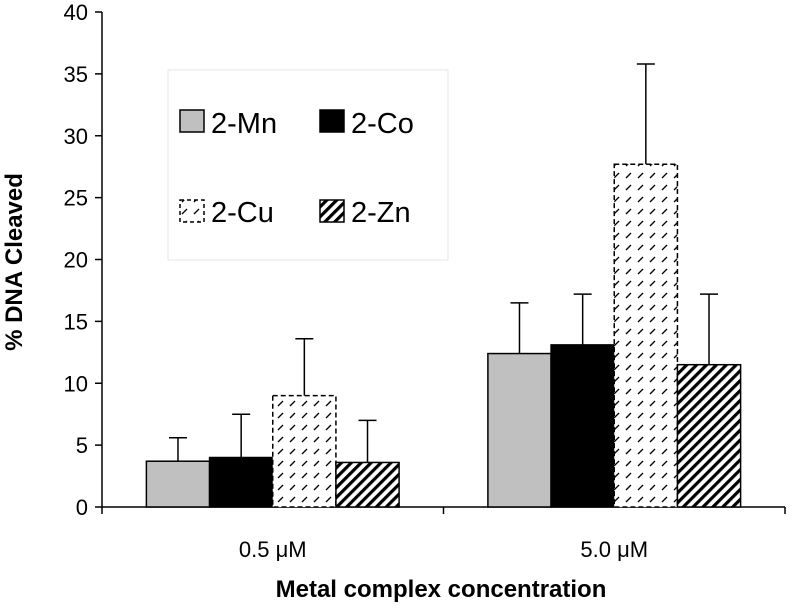 This screenshot has height=609, width=800. Describe the element at coordinates (76, 260) in the screenshot. I see `y-tick-label: 20` at that location.